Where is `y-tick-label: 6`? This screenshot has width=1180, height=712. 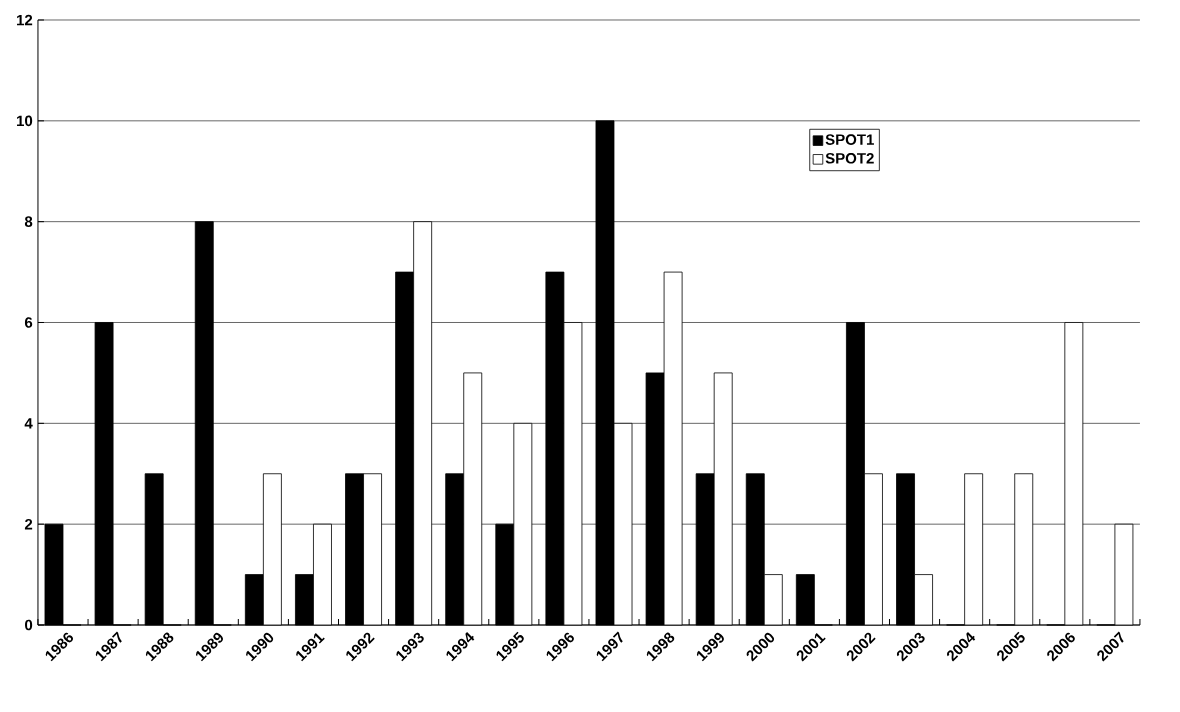
y-tick-label: 6 is located at coordinates (28, 322).